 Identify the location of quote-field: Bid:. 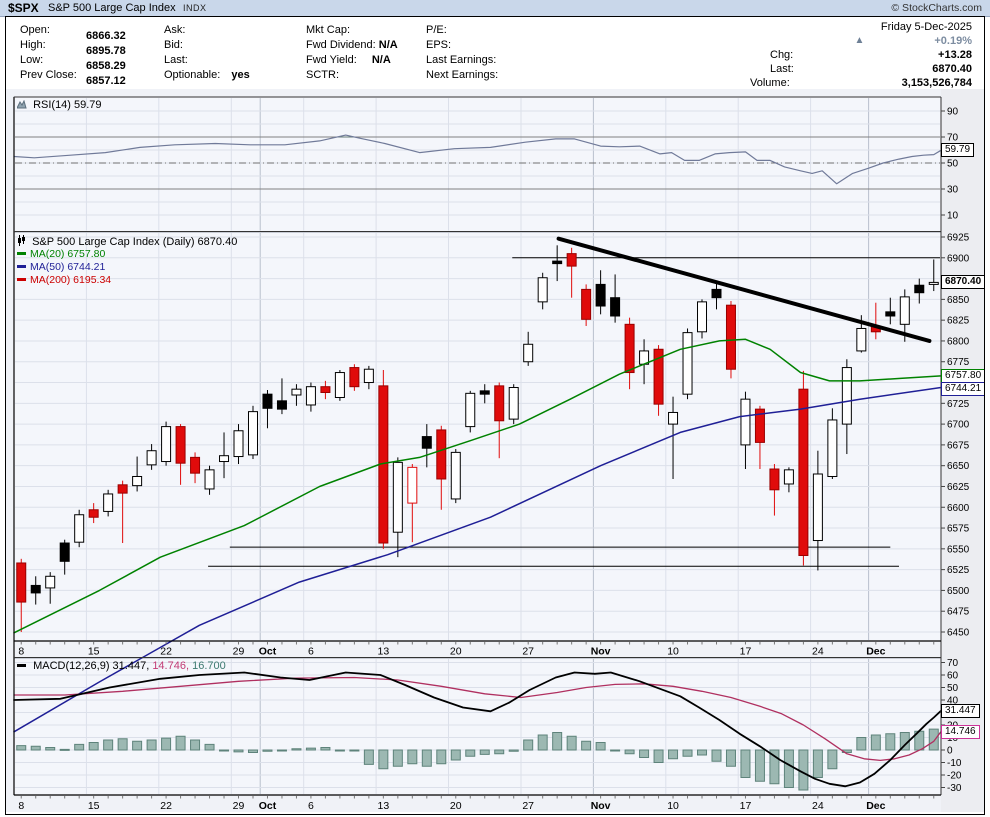
(173, 45).